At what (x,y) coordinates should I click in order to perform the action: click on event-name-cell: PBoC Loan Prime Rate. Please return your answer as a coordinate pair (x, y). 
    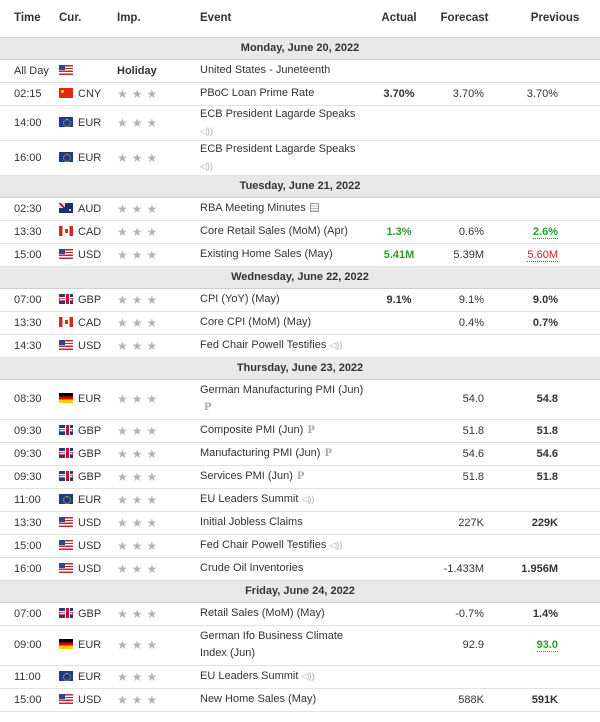
    Looking at the image, I should click on (283, 94).